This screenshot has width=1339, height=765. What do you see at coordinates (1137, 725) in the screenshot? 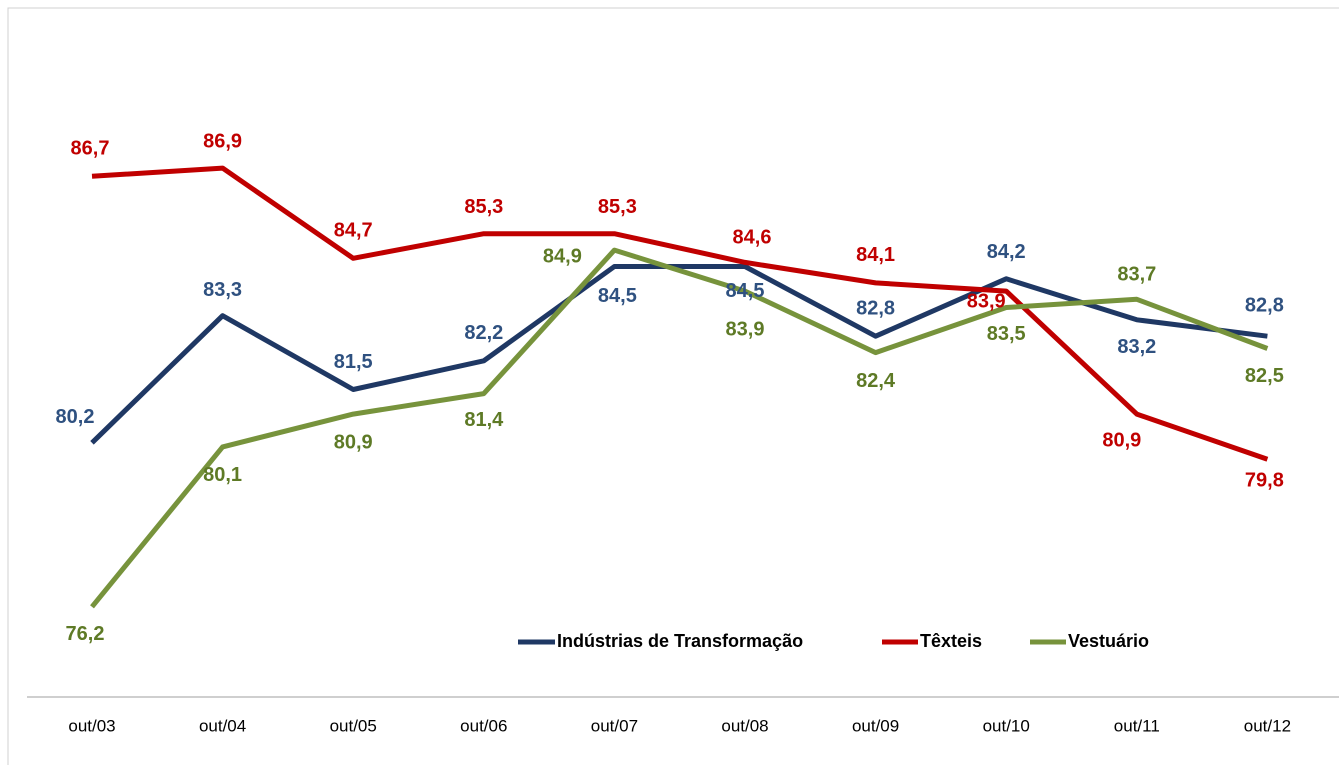
I see `x-tick-label: out/11` at bounding box center [1137, 725].